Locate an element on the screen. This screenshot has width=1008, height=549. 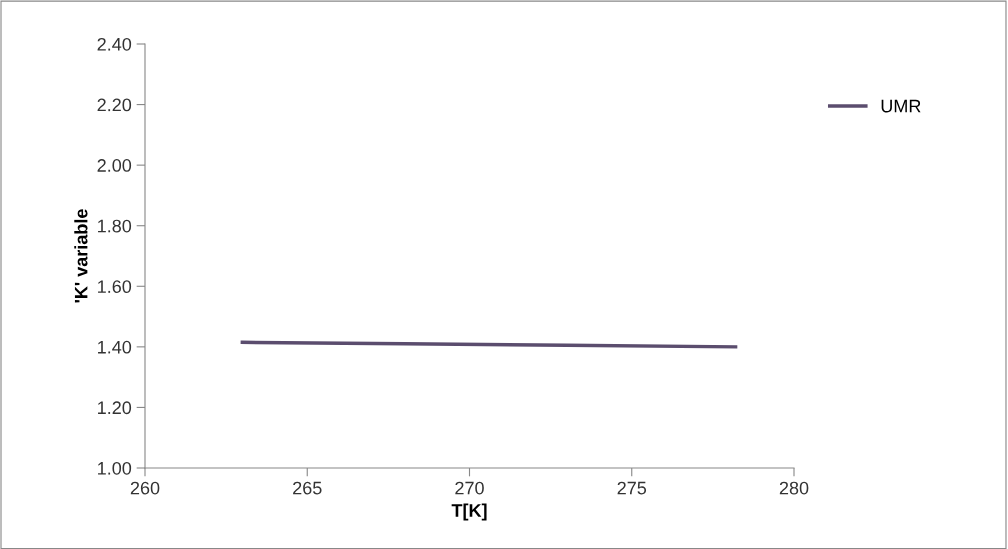
x-tick-label: 280 is located at coordinates (794, 488).